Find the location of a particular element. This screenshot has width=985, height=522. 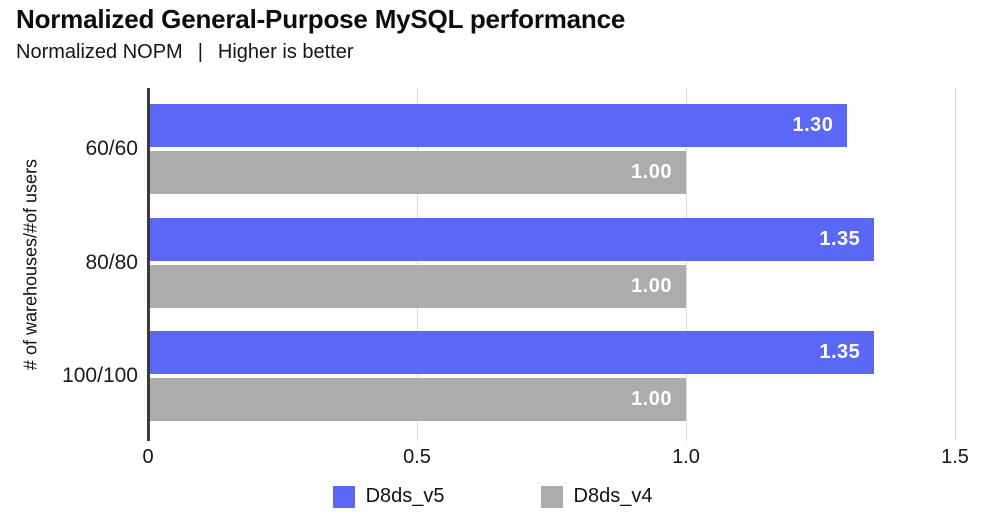

category-label-100-100: 100/100 is located at coordinates (100, 375).